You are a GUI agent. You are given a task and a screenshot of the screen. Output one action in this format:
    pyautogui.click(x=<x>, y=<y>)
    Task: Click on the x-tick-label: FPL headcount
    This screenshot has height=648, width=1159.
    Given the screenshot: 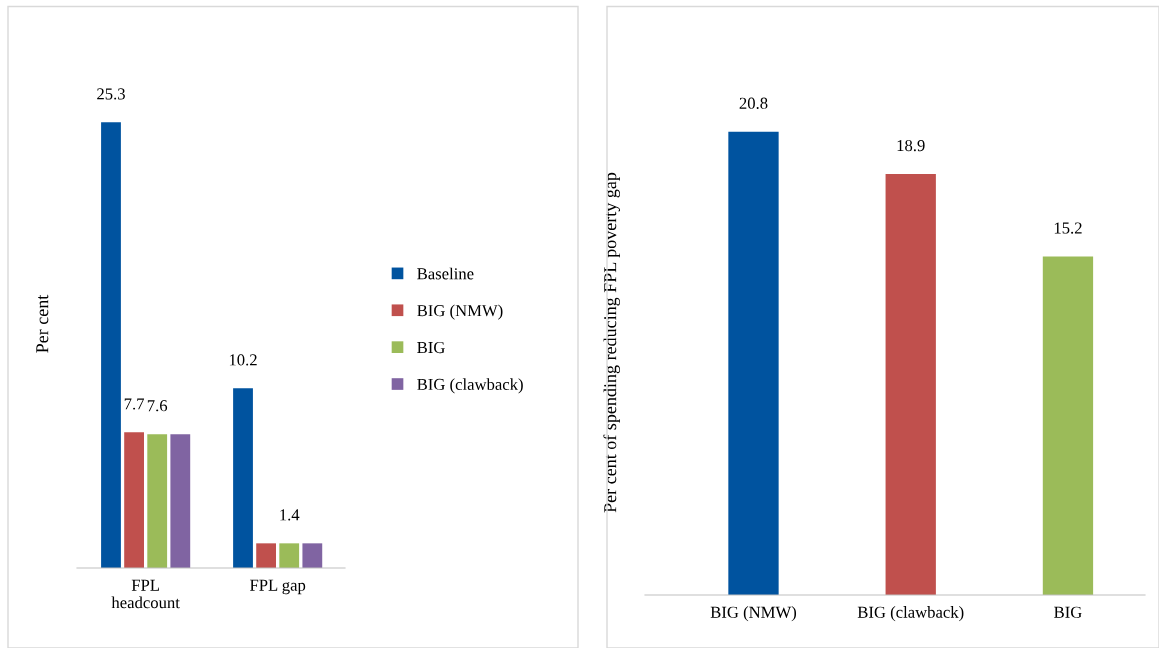 What is the action you would take?
    pyautogui.click(x=145, y=594)
    